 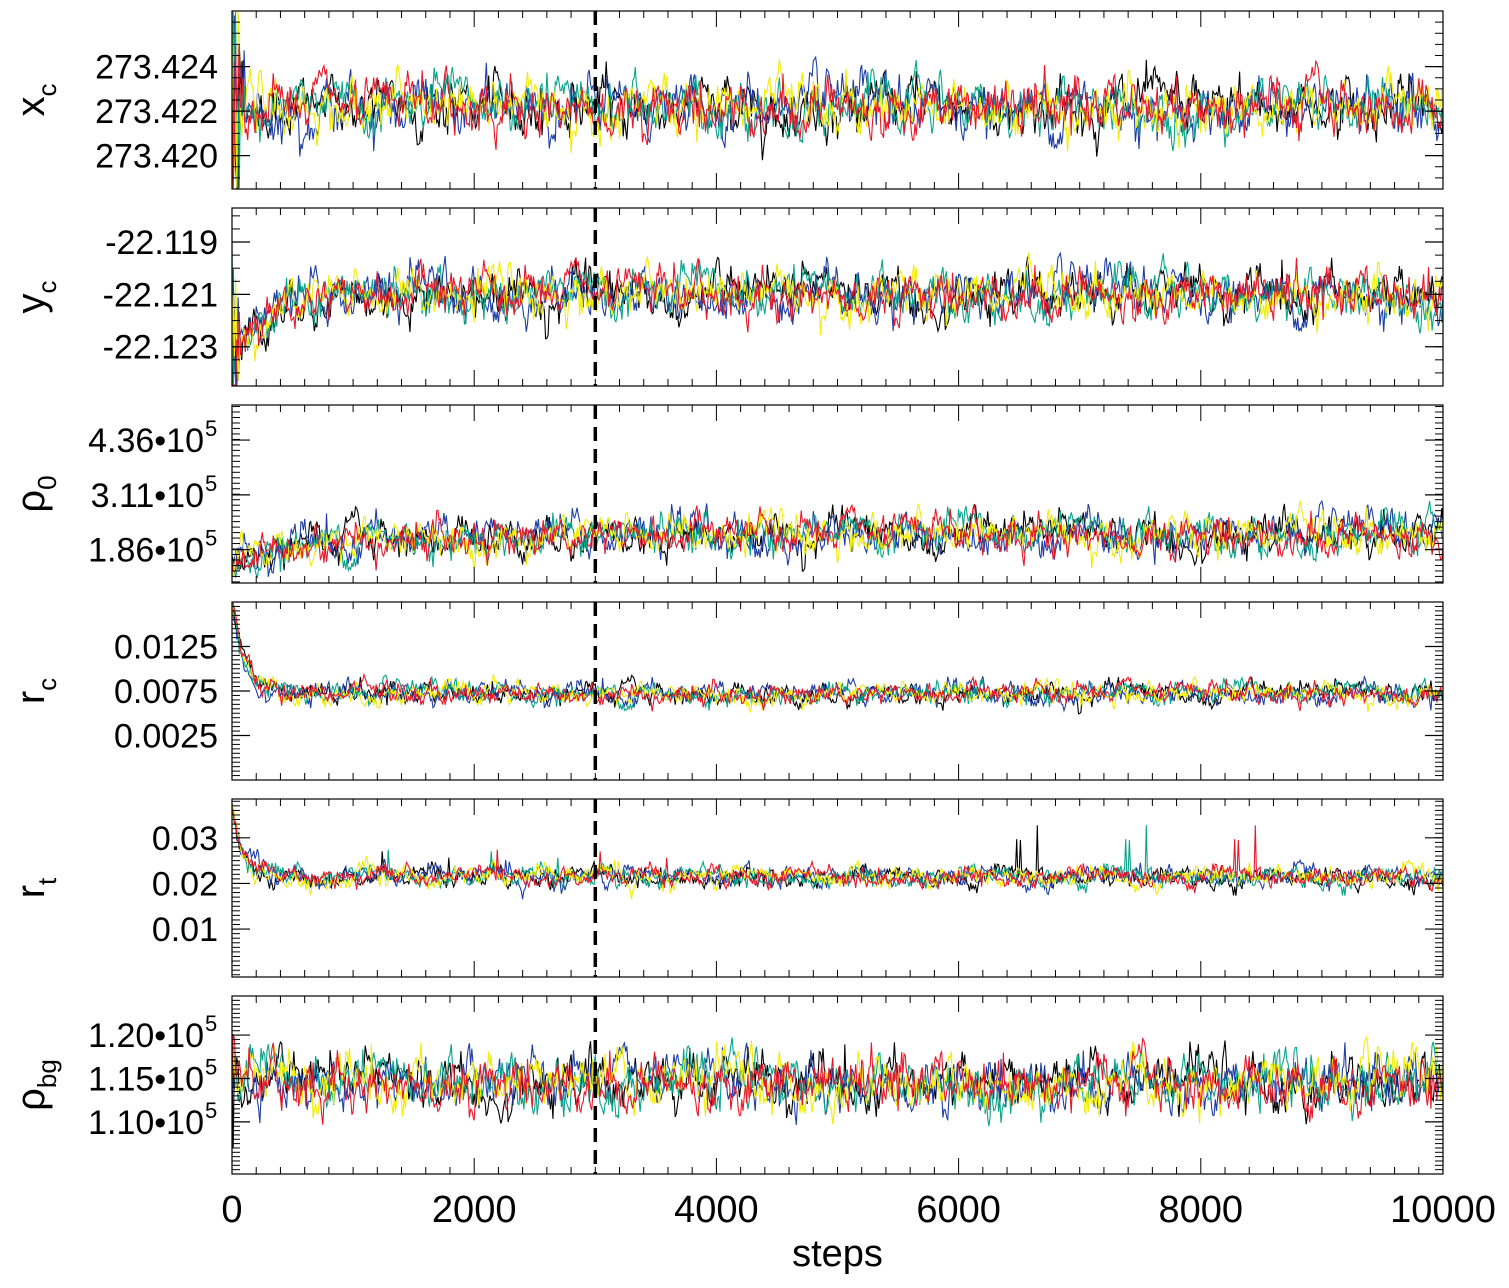 What do you see at coordinates (185, 839) in the screenshot?
I see `y-tick-label-rt: 0.03` at bounding box center [185, 839].